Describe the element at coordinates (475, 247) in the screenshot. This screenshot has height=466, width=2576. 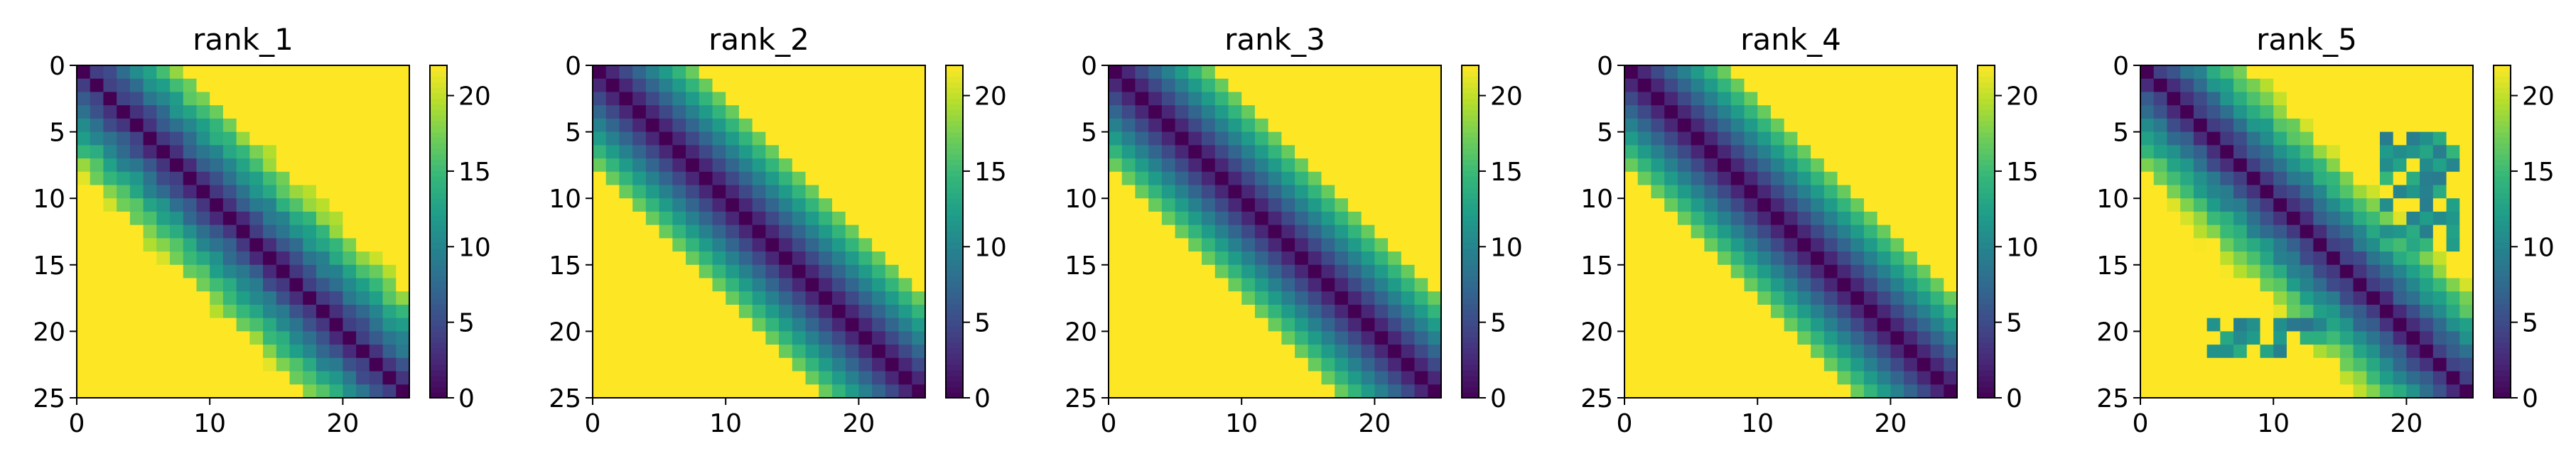
I see `colorbar-tick-label: 10` at that location.